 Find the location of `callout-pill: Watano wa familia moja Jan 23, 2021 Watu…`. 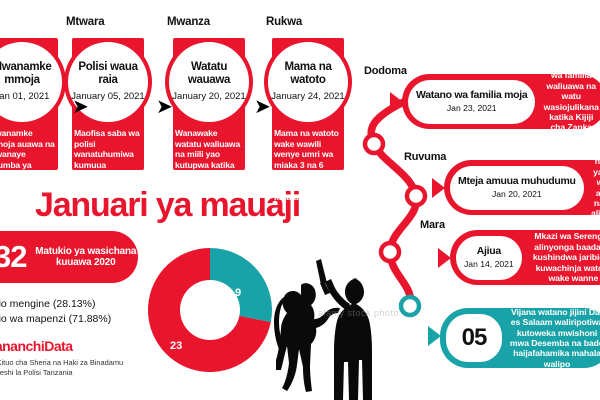

callout-pill: Watano wa familia moja Jan 23, 2021 Watu… is located at coordinates (501, 101).